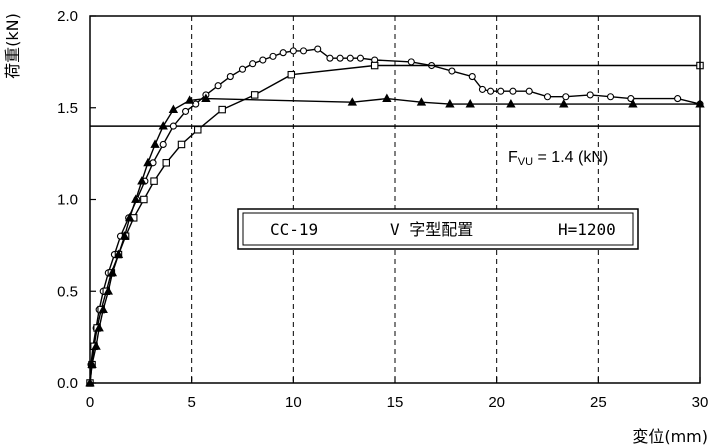 The image size is (725, 446). What do you see at coordinates (67, 291) in the screenshot?
I see `y-tick-label-0.5: 0.5` at bounding box center [67, 291].